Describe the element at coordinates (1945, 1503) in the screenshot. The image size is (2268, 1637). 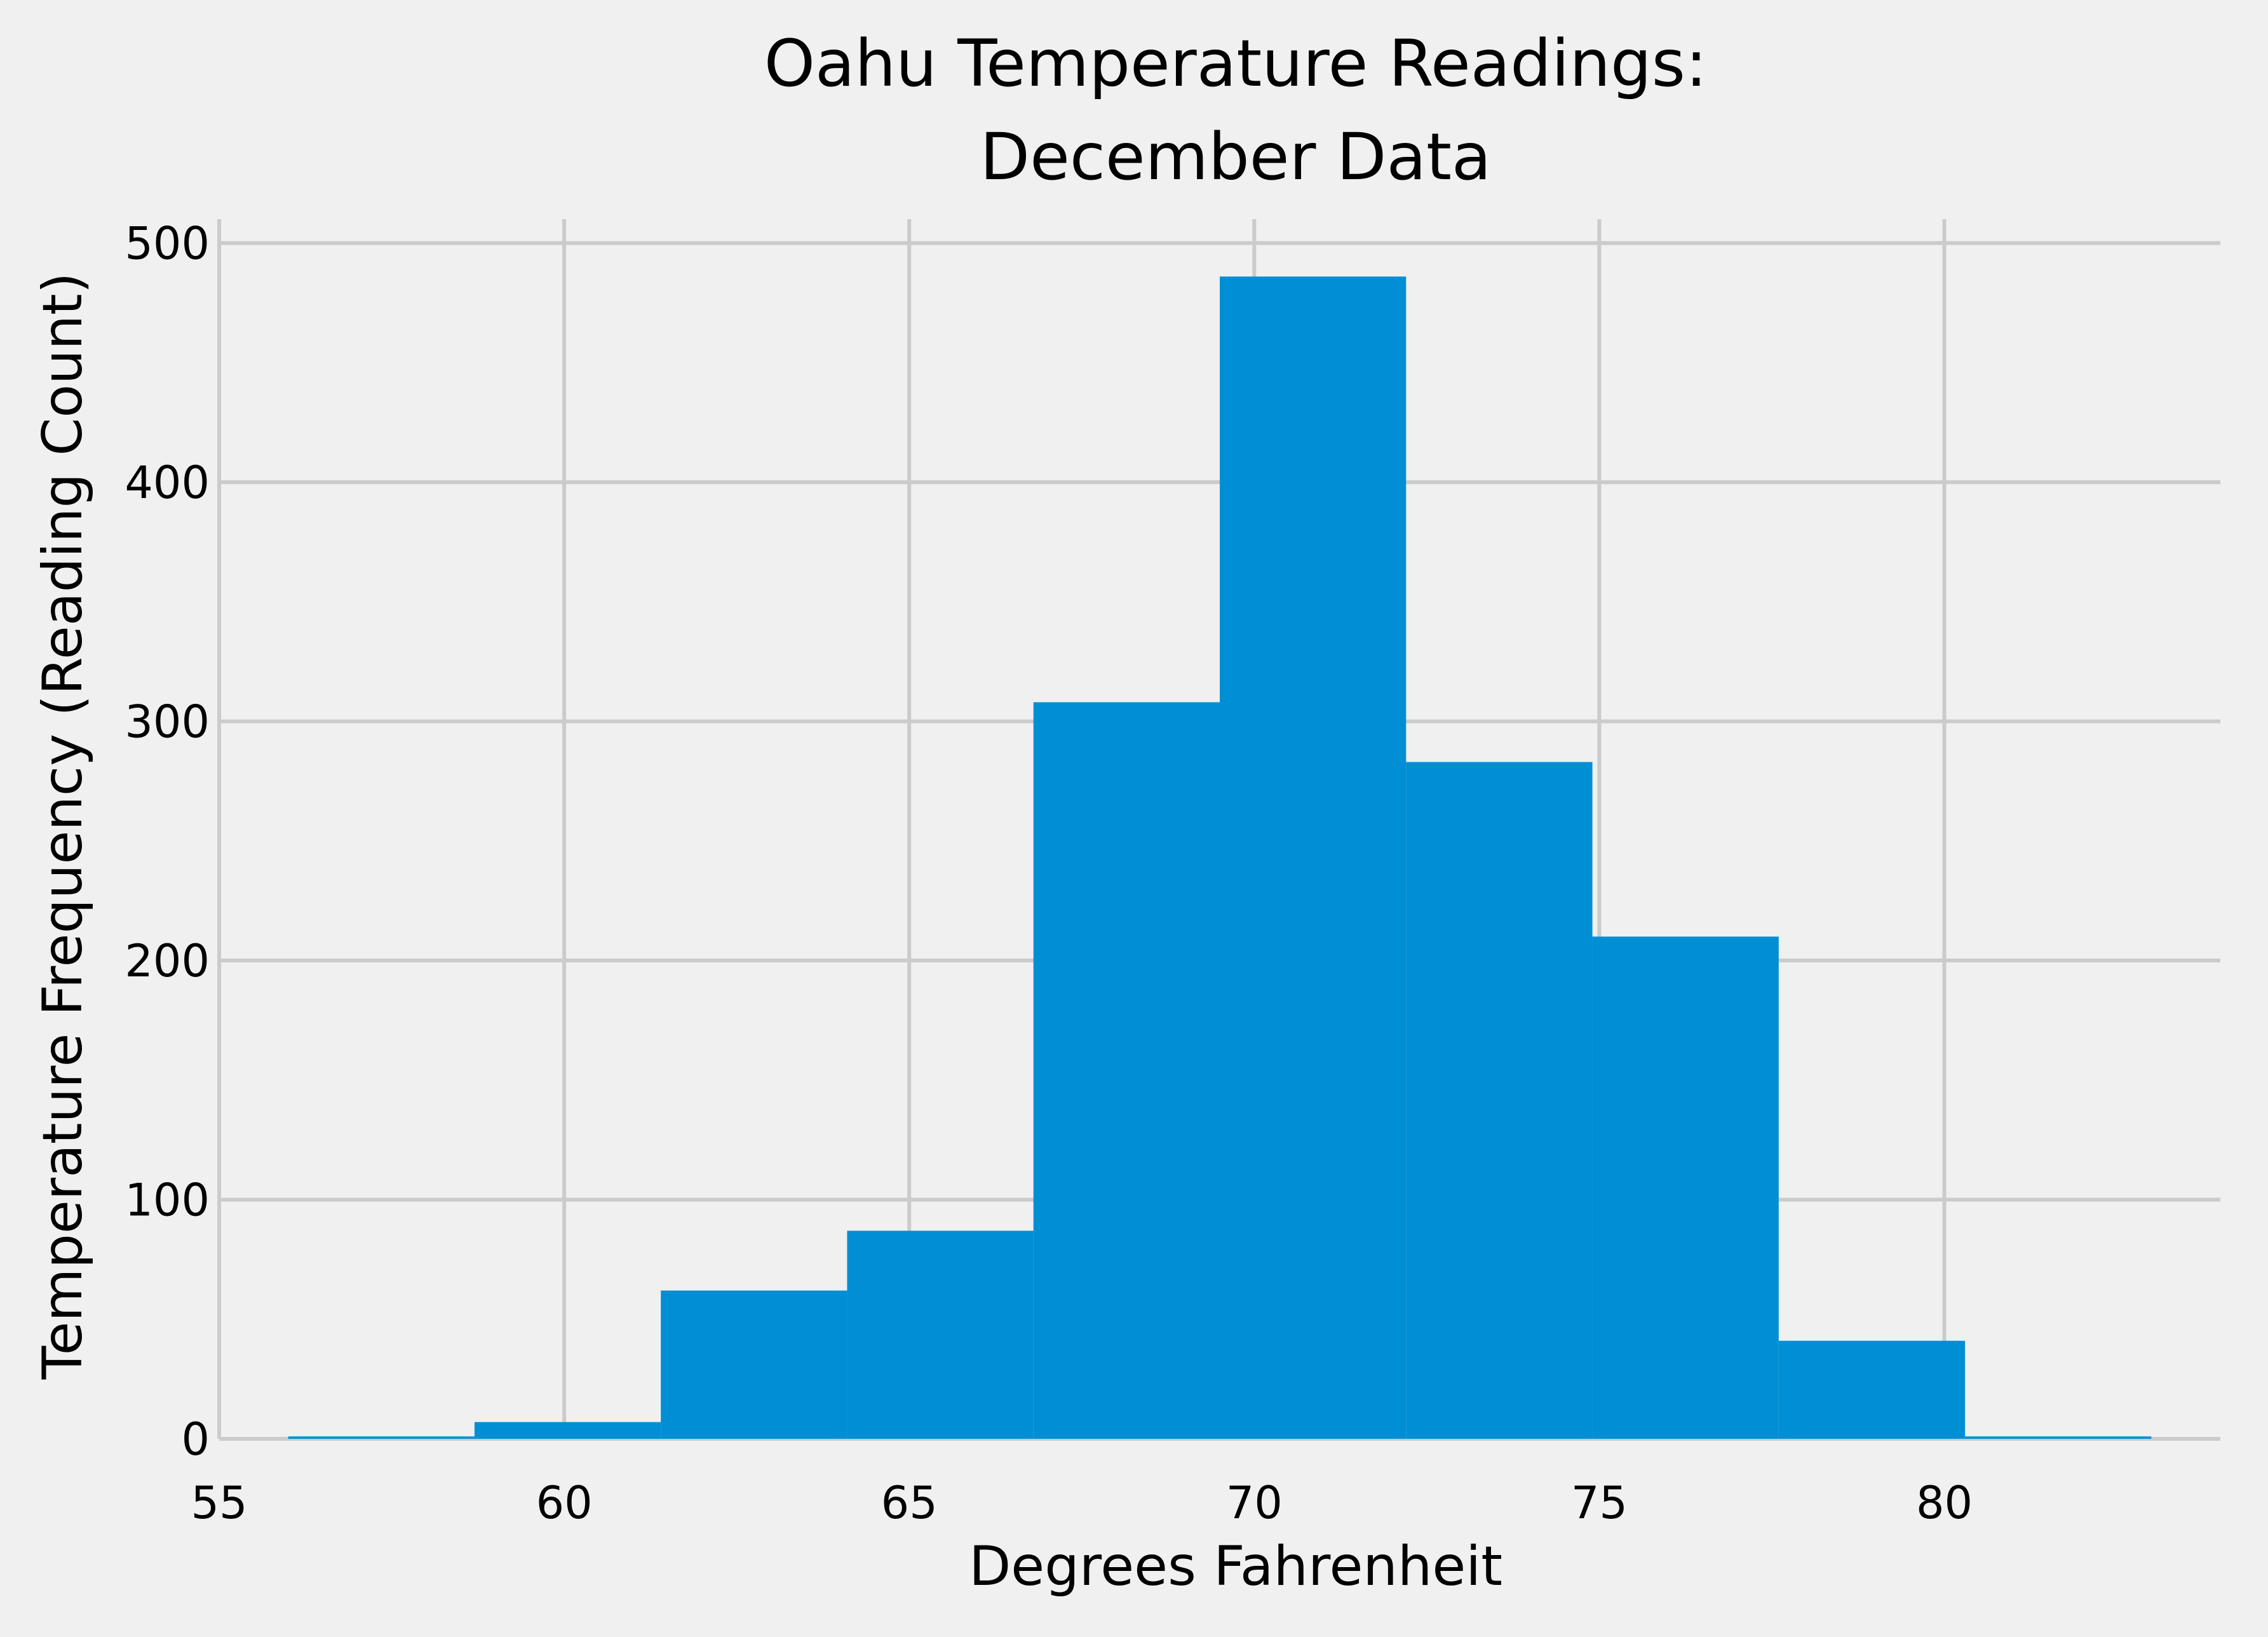
I see `x-tick-label-80: 80` at that location.